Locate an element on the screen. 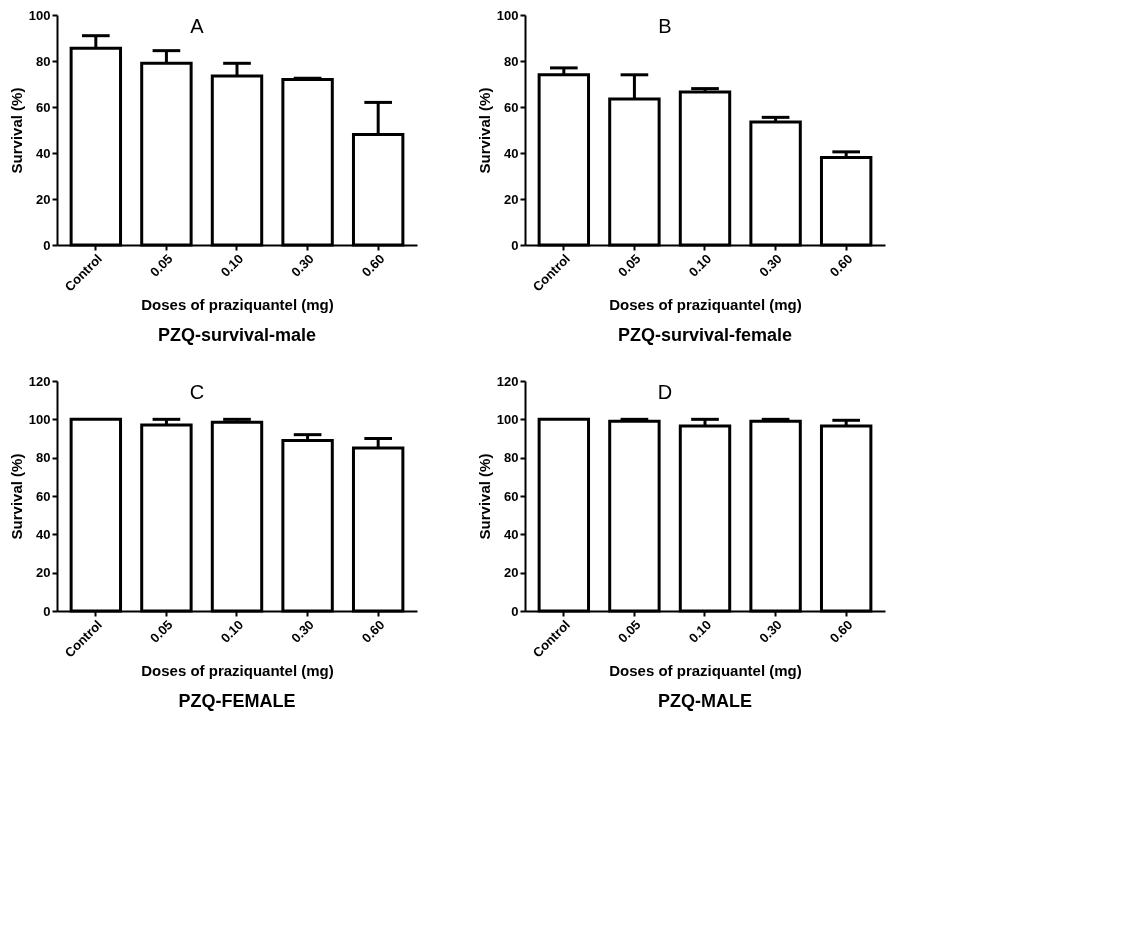 The width and height of the screenshot is (1121, 940). annotation: B is located at coordinates (665, 26).